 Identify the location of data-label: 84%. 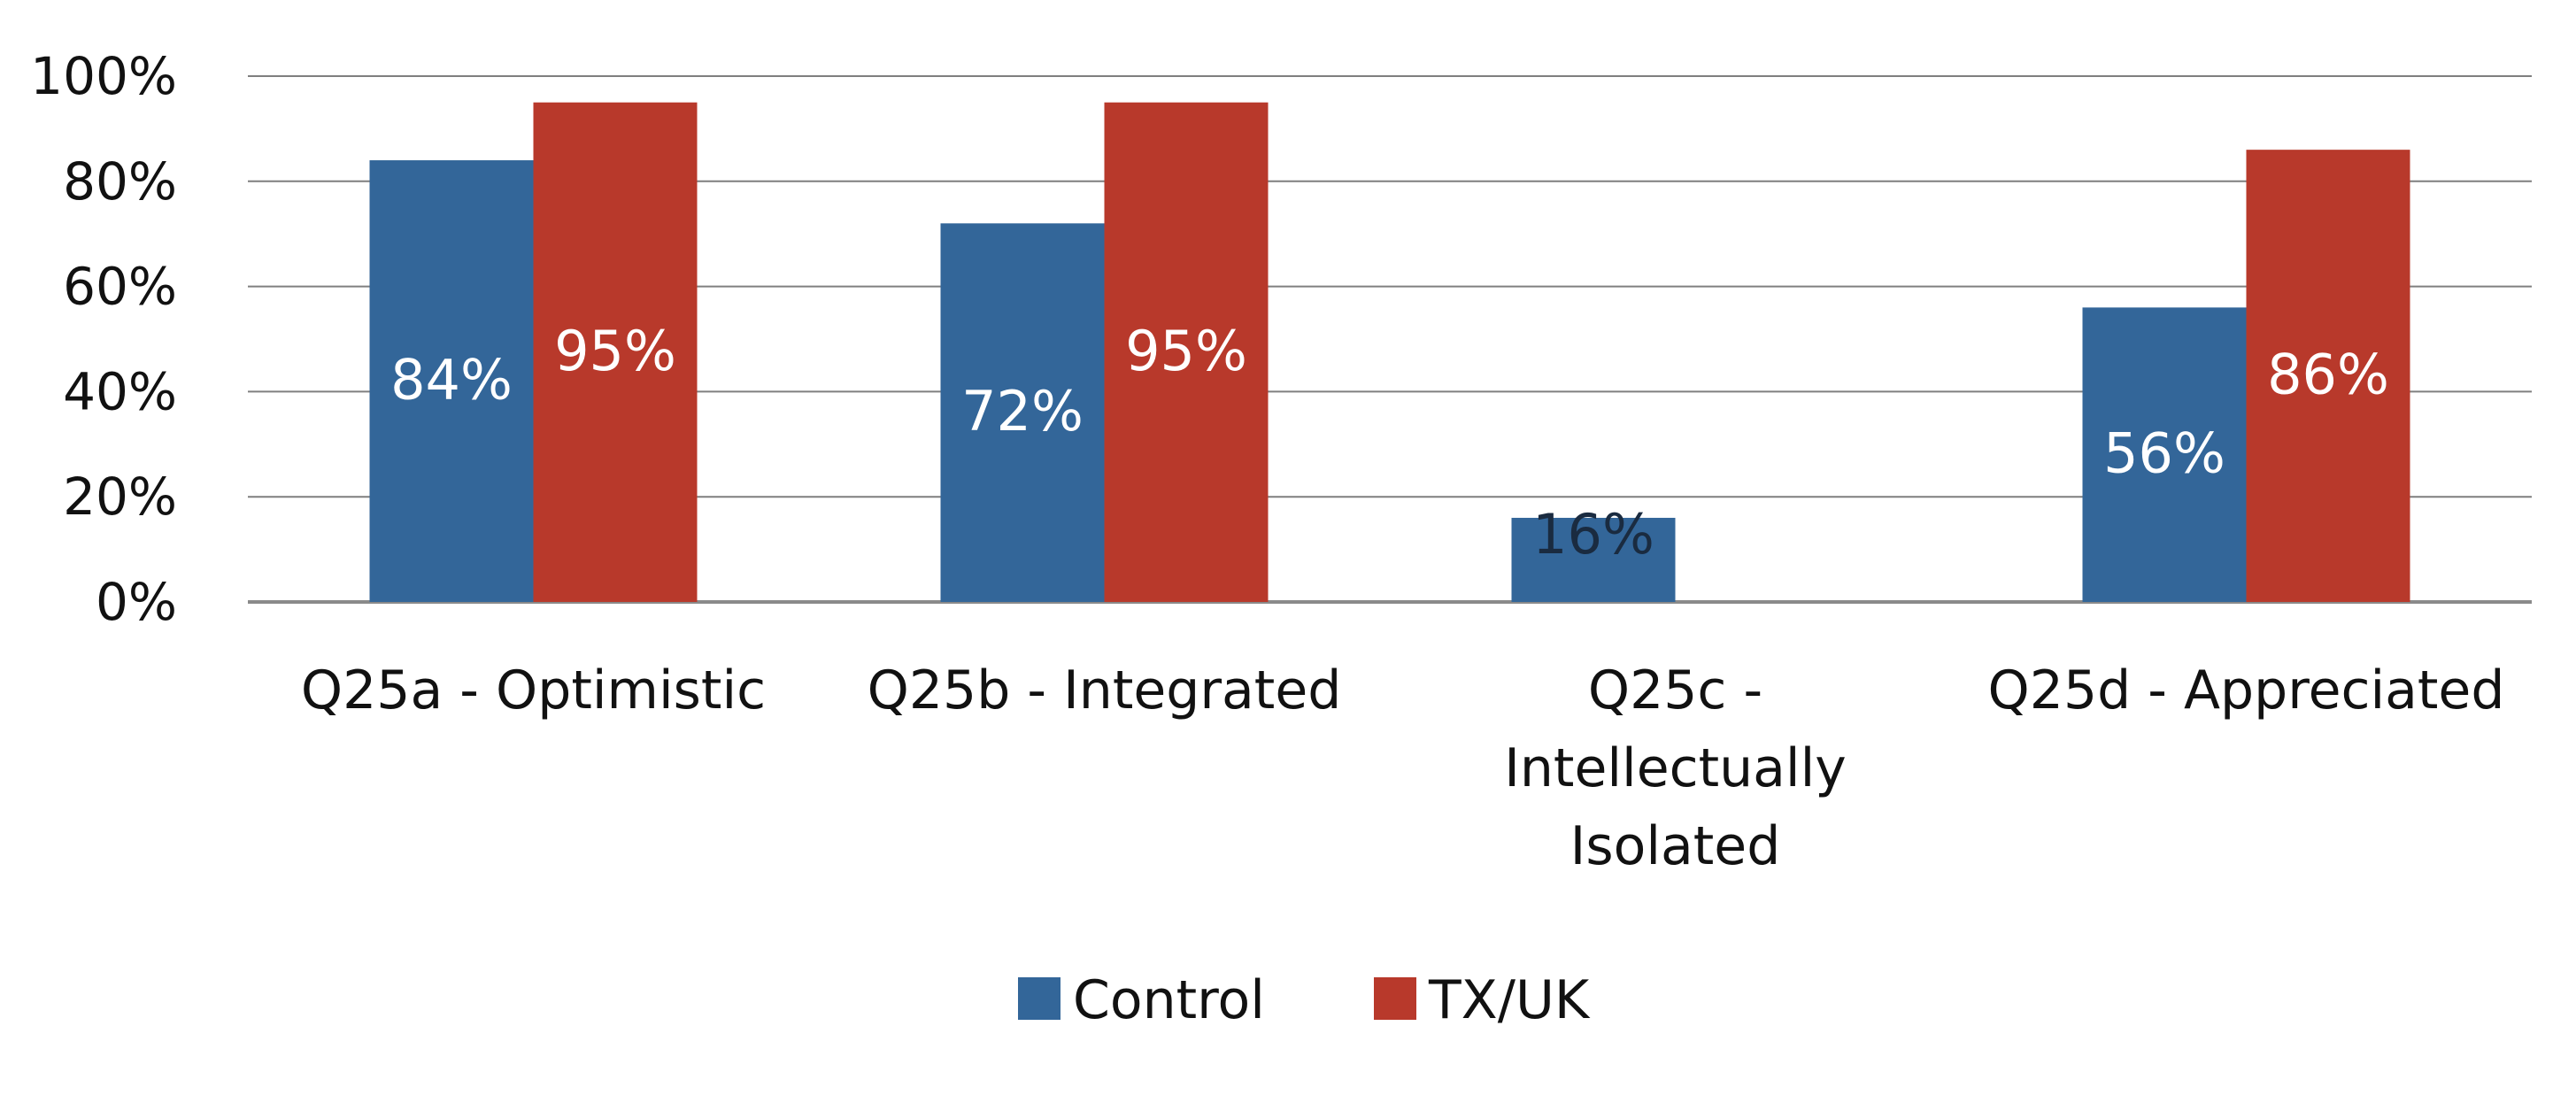
(451, 381).